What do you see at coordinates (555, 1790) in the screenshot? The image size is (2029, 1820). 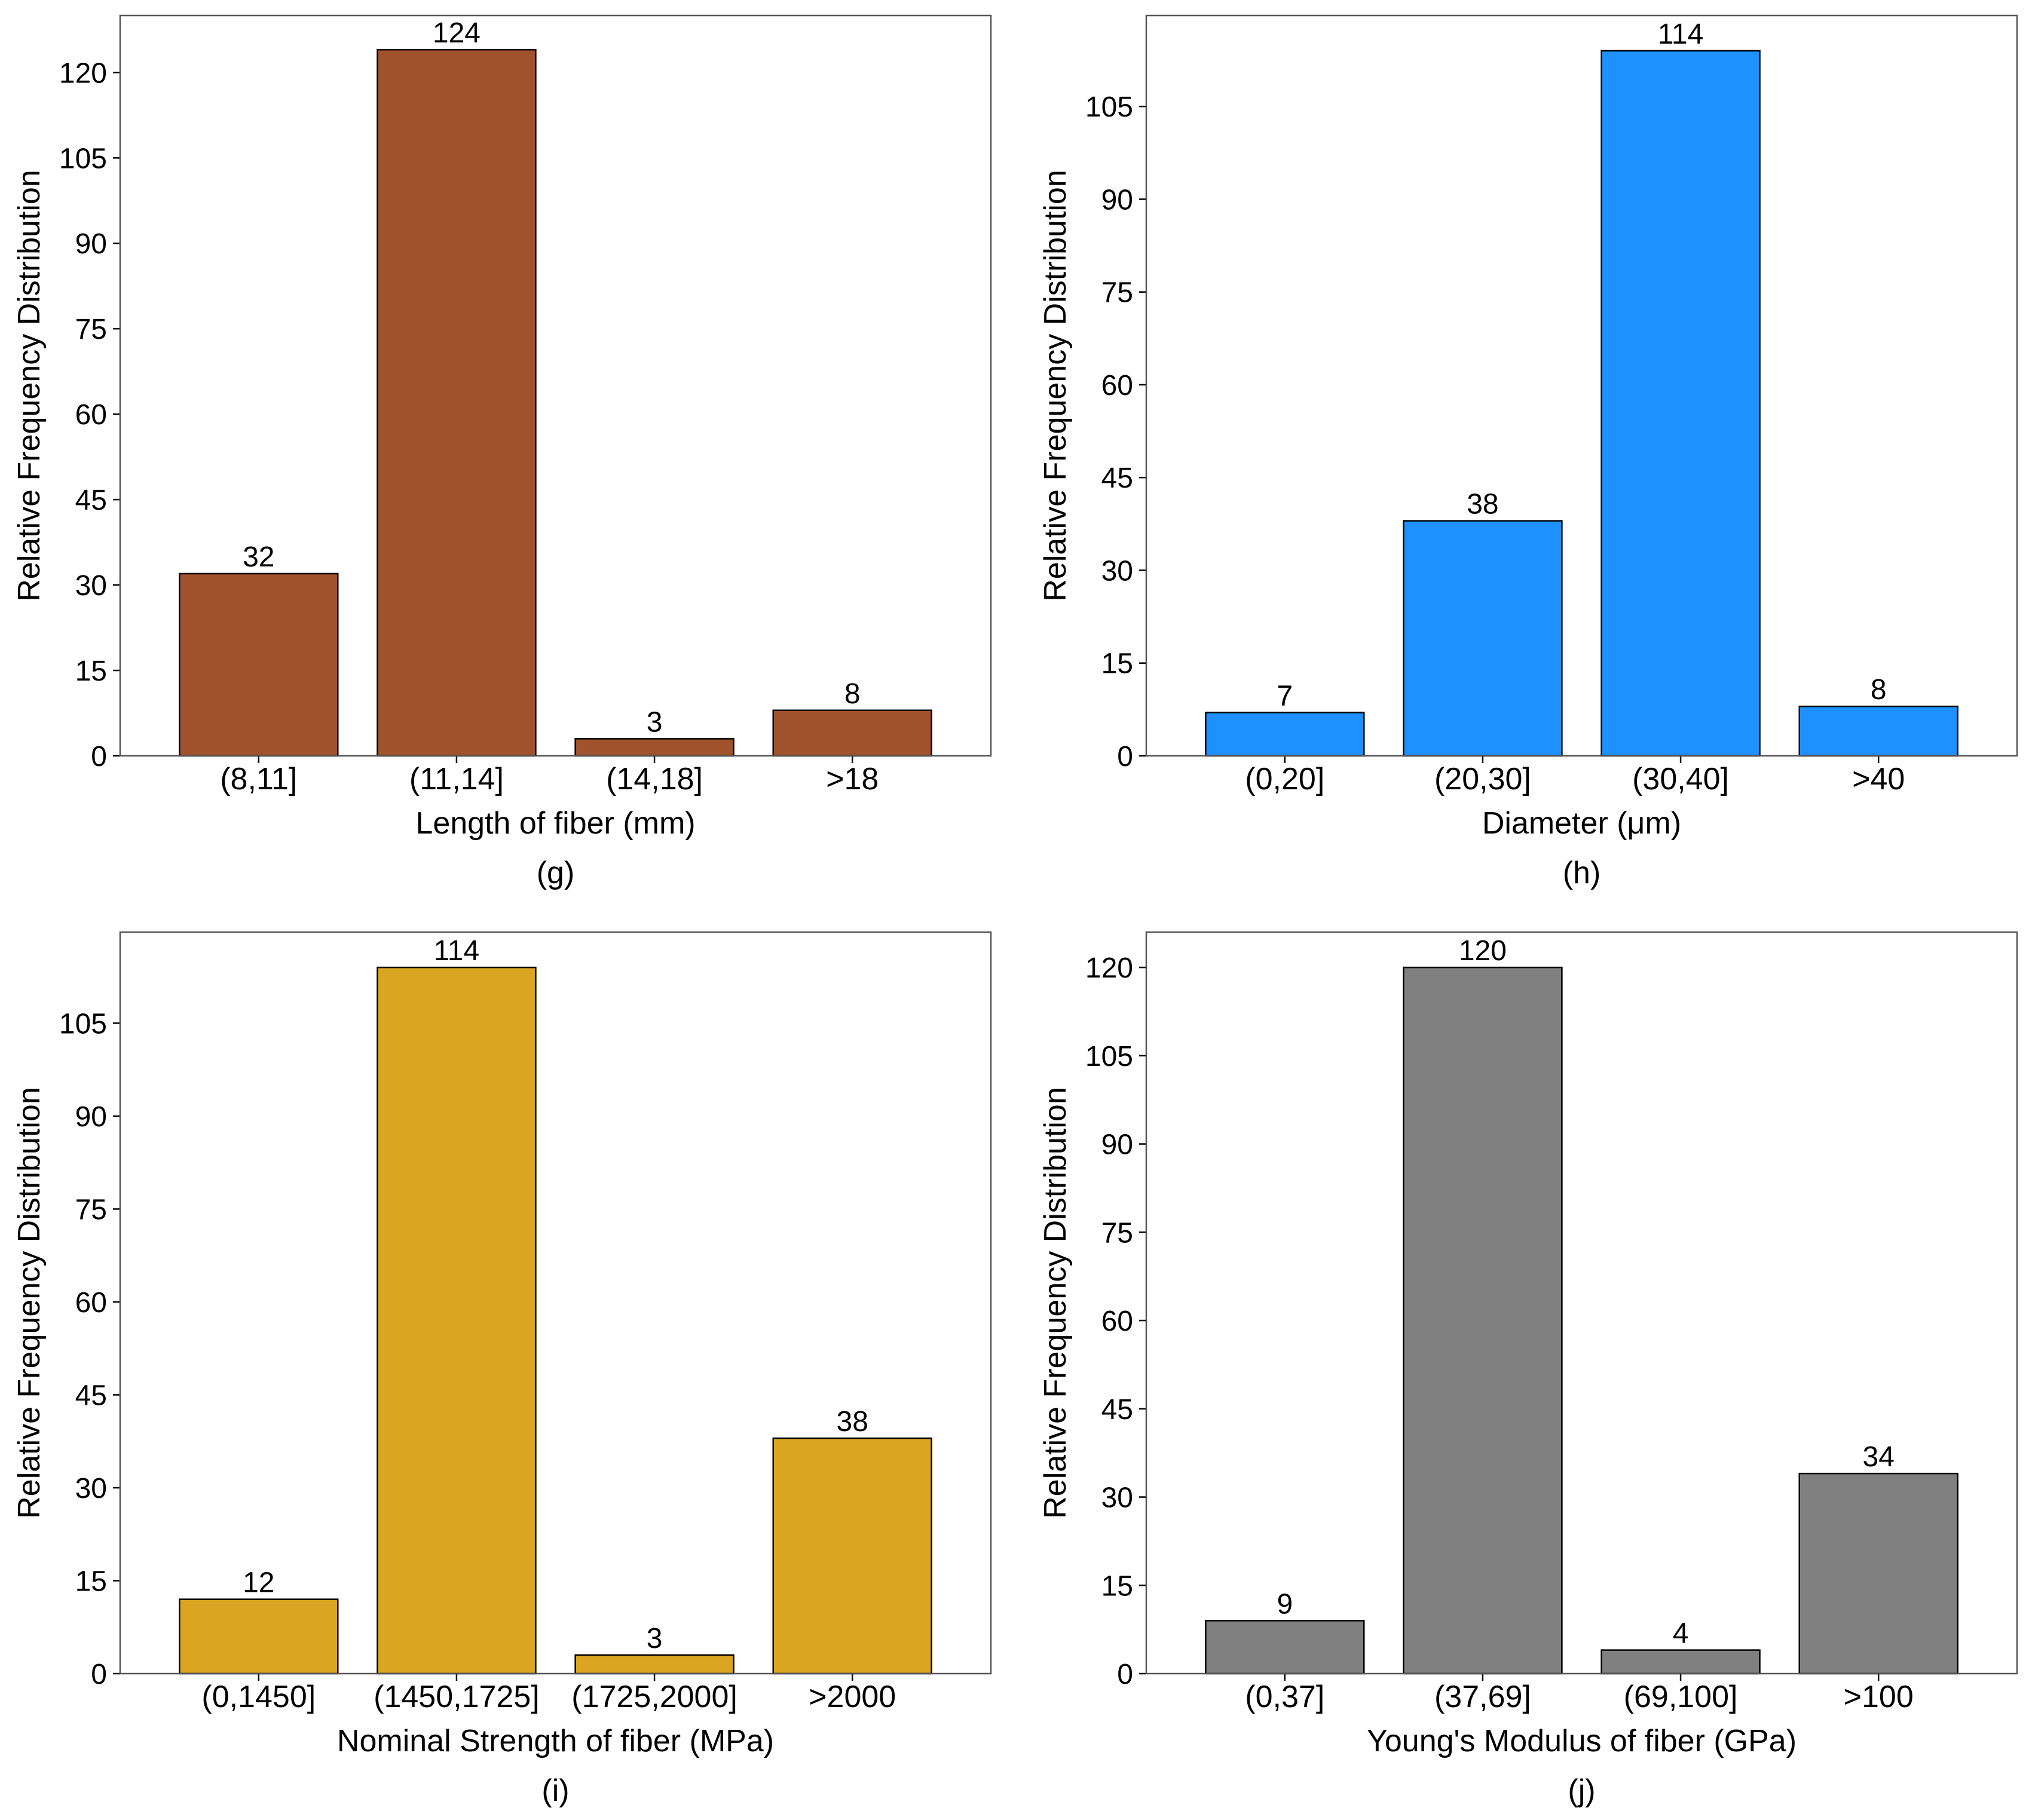 I see `panel-label: (i)` at bounding box center [555, 1790].